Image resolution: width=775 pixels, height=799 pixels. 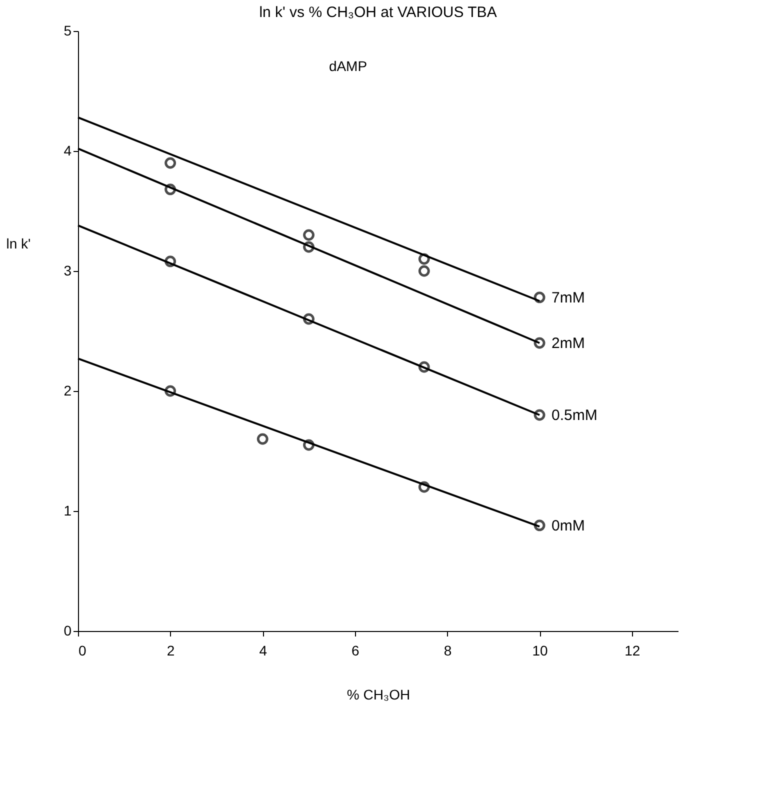 What do you see at coordinates (170, 650) in the screenshot?
I see `x-tick-label: 2` at bounding box center [170, 650].